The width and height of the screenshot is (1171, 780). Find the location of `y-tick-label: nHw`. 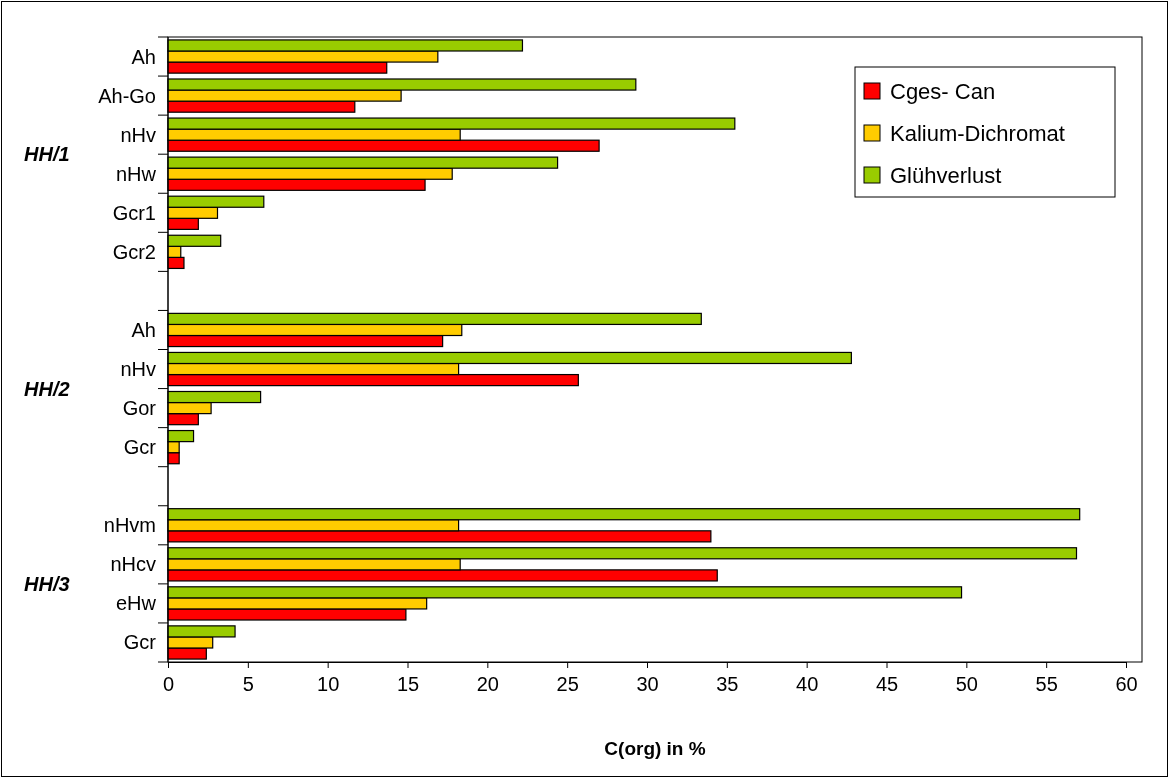

y-tick-label: nHw is located at coordinates (136, 173).